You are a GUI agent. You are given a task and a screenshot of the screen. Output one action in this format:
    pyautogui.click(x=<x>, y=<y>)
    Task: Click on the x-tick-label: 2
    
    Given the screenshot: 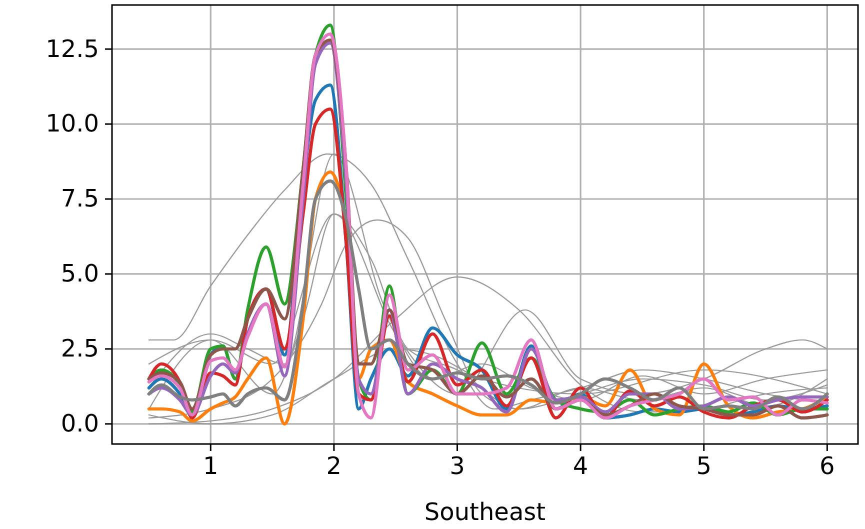 What is the action you would take?
    pyautogui.click(x=334, y=466)
    